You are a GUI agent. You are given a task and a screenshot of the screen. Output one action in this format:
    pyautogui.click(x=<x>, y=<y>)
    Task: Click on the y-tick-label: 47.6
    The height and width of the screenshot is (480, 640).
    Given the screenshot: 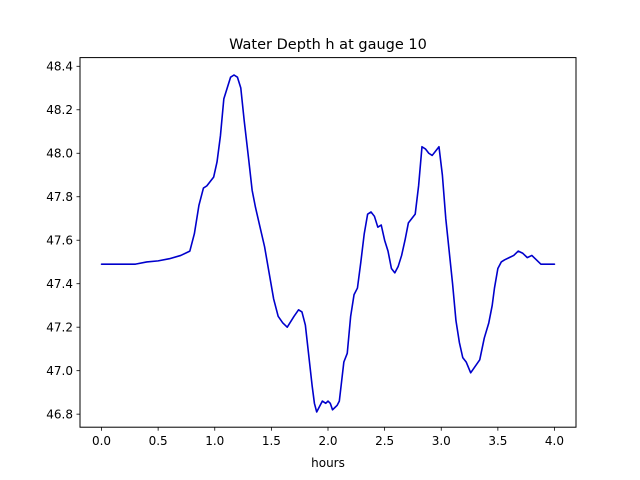 What is the action you would take?
    pyautogui.click(x=59, y=241)
    